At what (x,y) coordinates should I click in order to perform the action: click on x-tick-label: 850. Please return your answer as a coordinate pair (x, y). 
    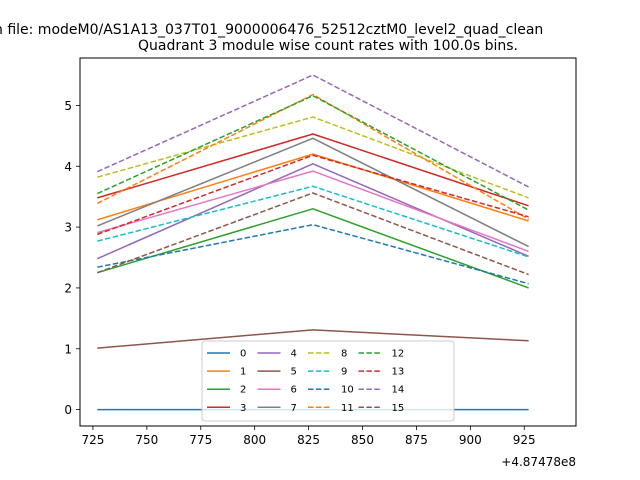
    Looking at the image, I should click on (362, 440).